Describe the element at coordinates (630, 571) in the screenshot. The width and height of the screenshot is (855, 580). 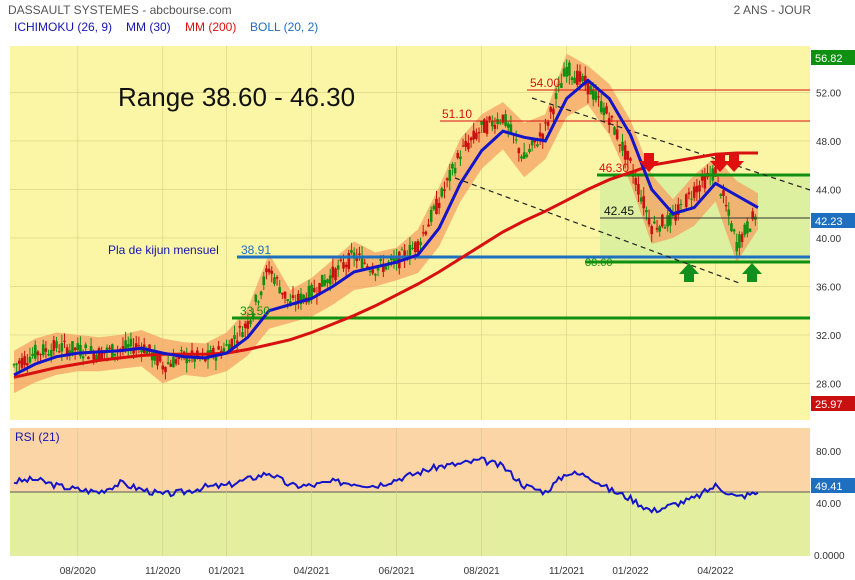
I see `x-tick-label: 01/2022` at that location.